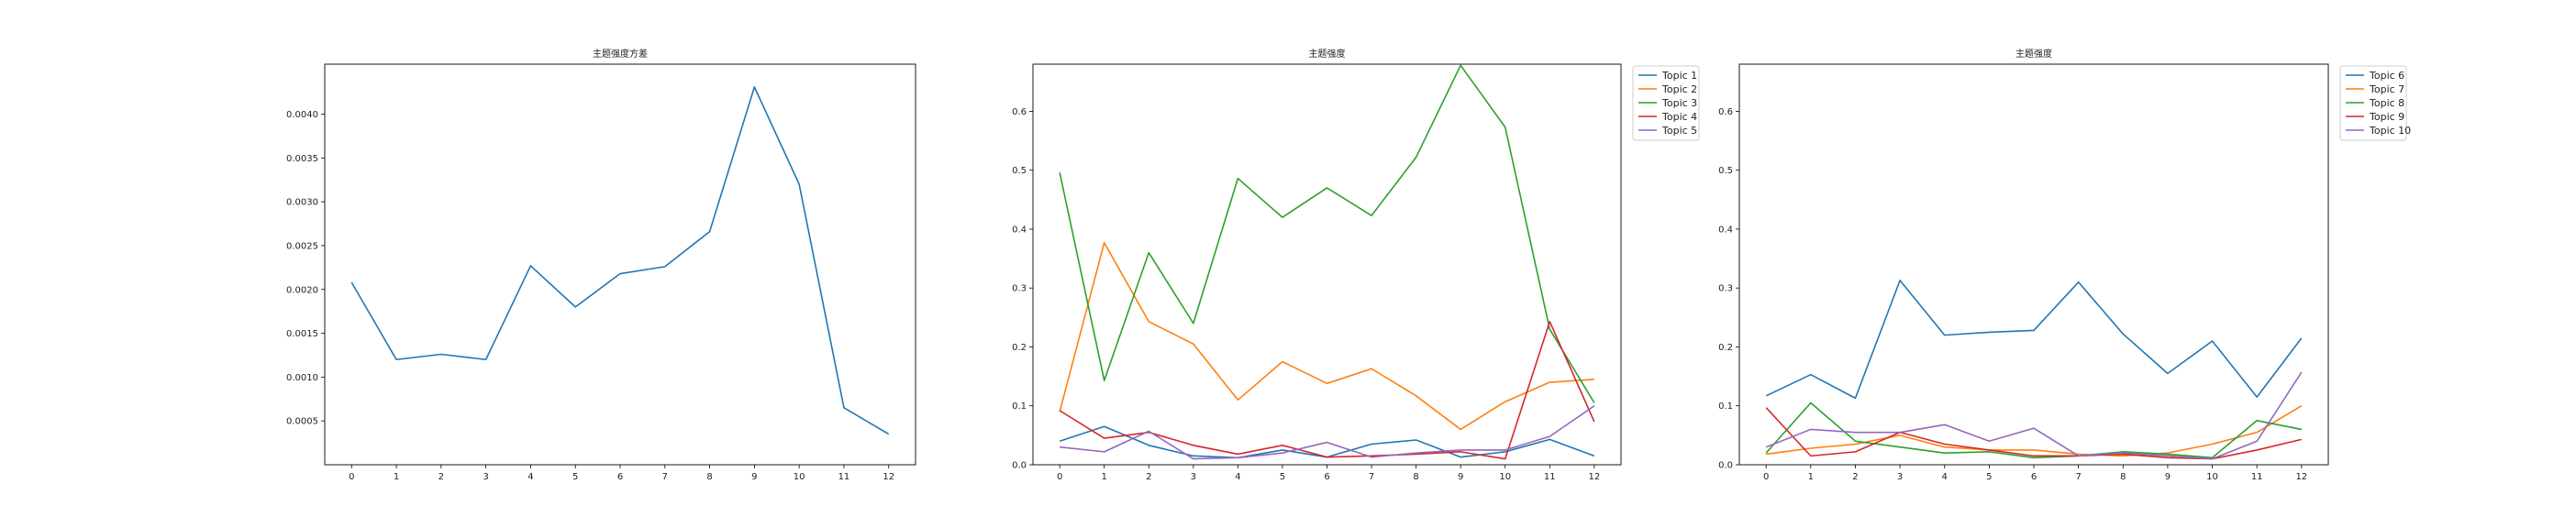 This screenshot has height=528, width=2576. Describe the element at coordinates (1679, 117) in the screenshot. I see `legend-label: Topic 4` at that location.